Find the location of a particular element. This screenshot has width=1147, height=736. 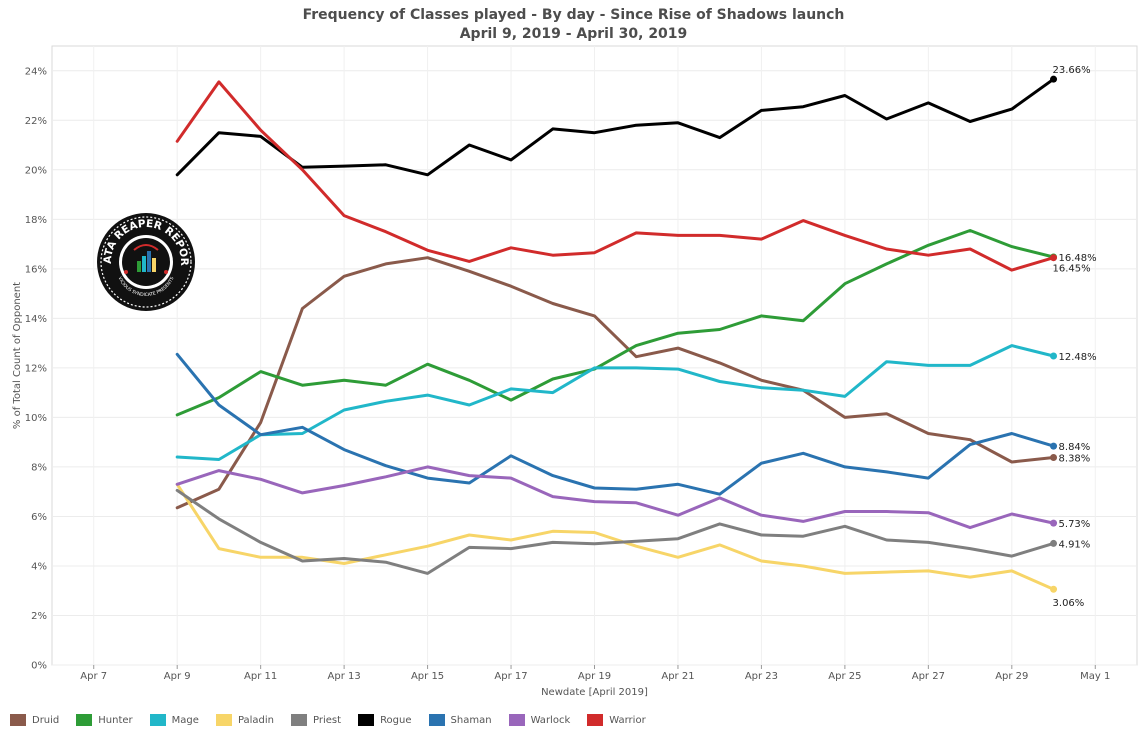

legend-label-shaman: Shaman is located at coordinates (471, 720).